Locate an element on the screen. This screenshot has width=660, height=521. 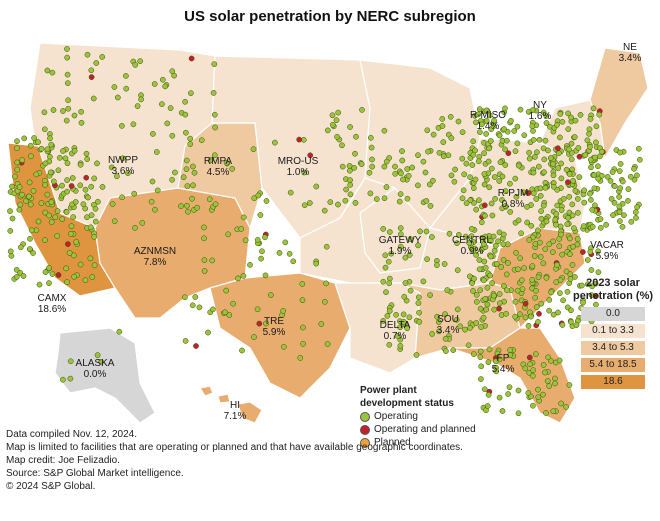
region-label-nwpp: NWPP is located at coordinates (123, 160).